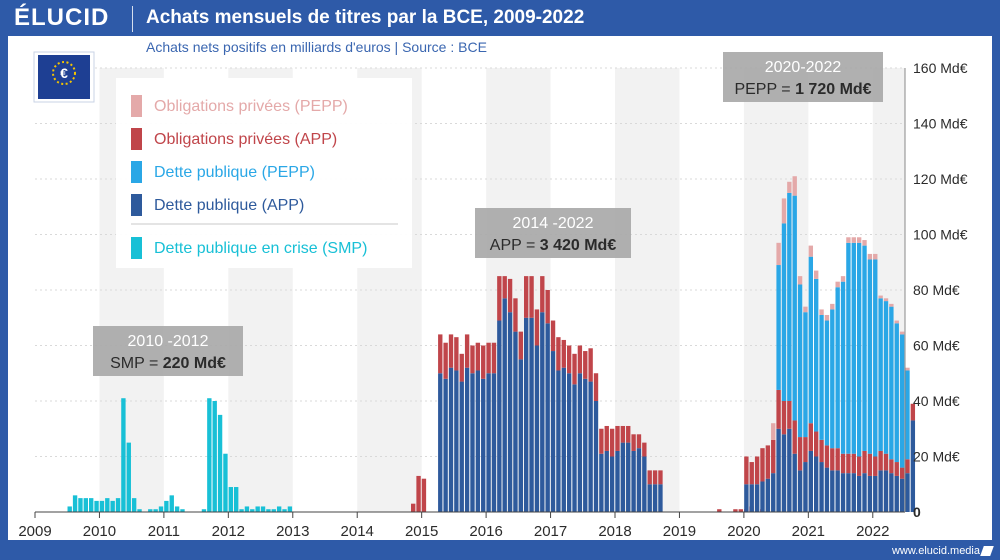  I want to click on footer-url: www.elucid.media, so click(935, 551).